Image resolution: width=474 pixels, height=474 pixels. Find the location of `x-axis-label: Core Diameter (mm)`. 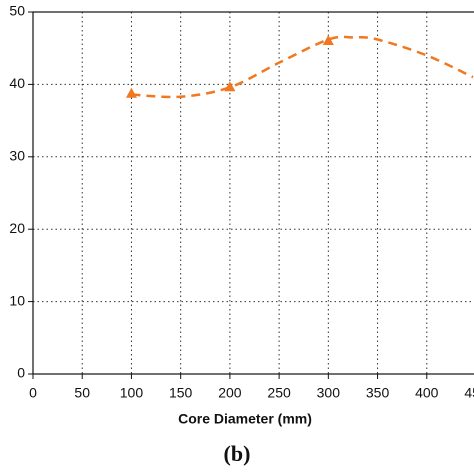

x-axis-label: Core Diameter (mm) is located at coordinates (245, 419).